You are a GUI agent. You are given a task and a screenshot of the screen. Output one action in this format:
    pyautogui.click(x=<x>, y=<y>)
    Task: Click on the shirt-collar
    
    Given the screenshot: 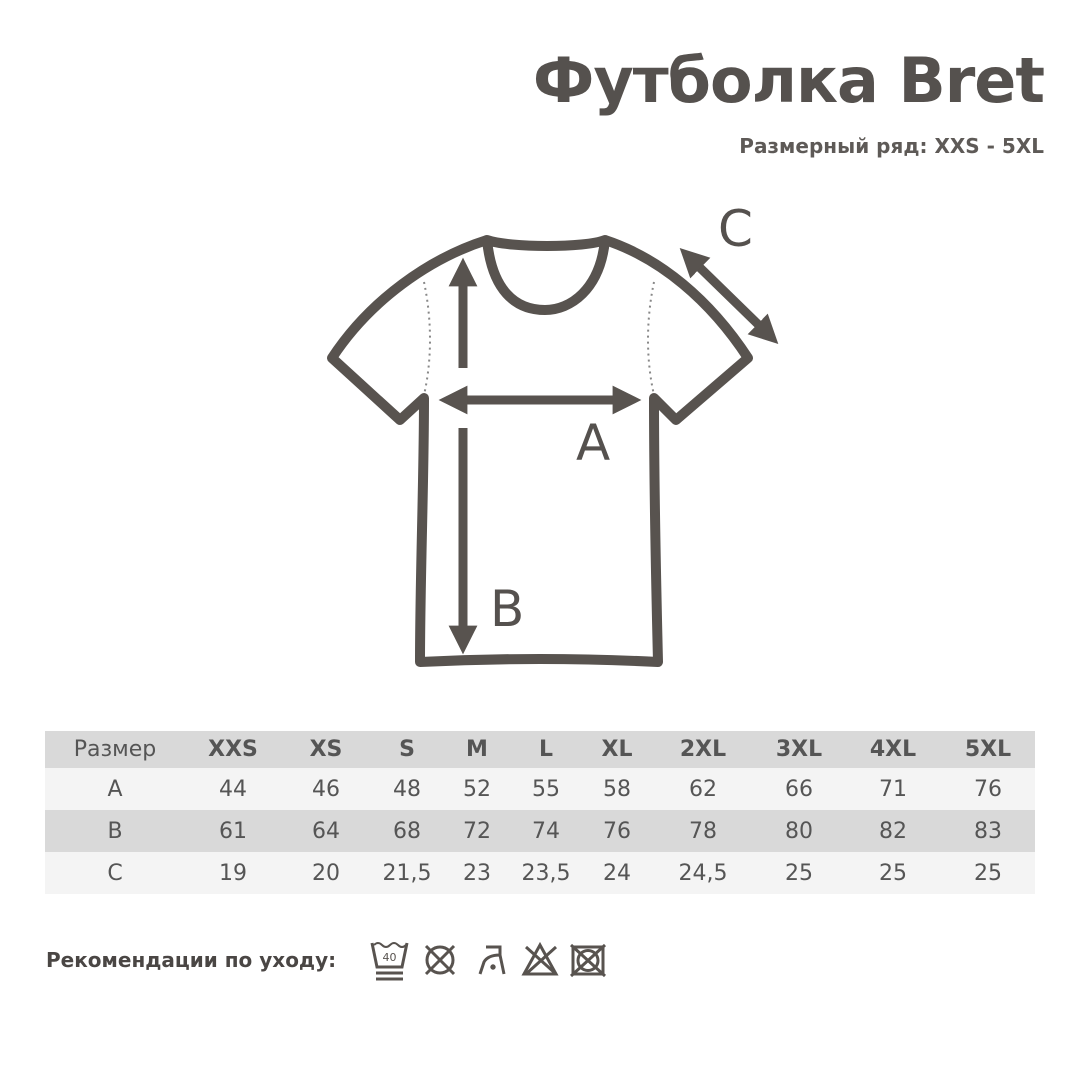 What is the action you would take?
    pyautogui.click(x=546, y=275)
    